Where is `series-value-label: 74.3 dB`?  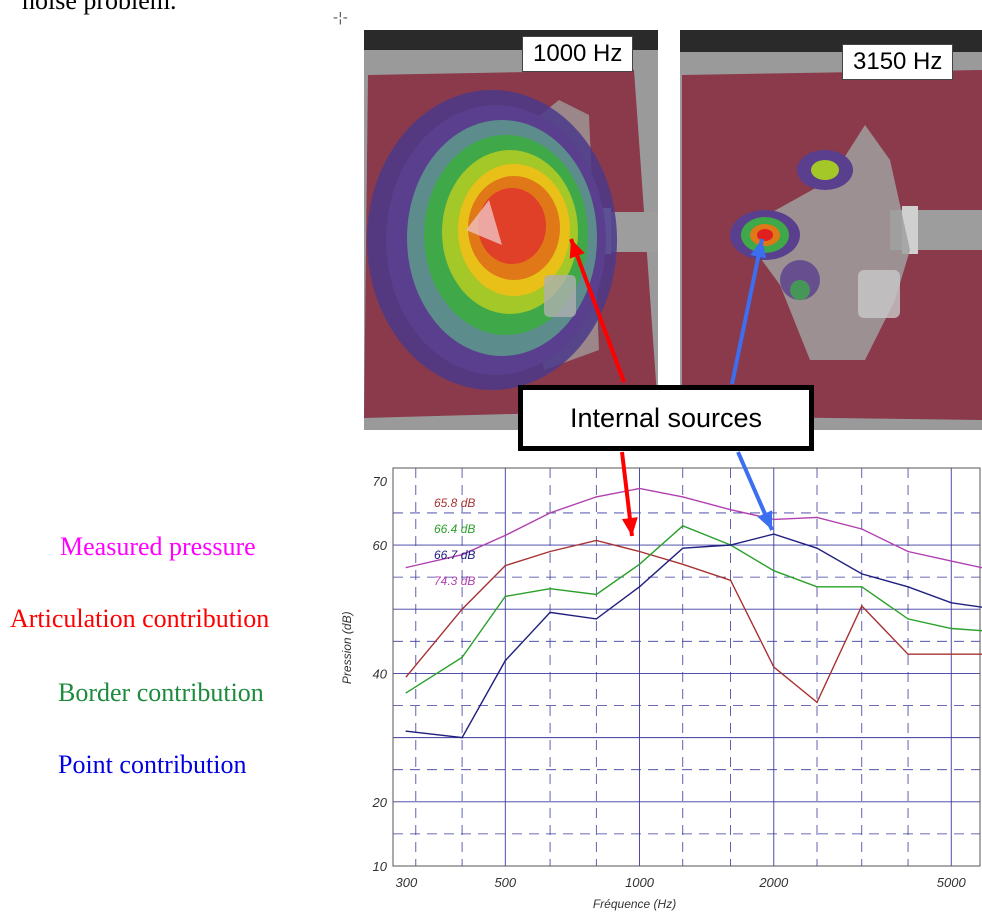
series-value-label: 74.3 dB is located at coordinates (454, 581).